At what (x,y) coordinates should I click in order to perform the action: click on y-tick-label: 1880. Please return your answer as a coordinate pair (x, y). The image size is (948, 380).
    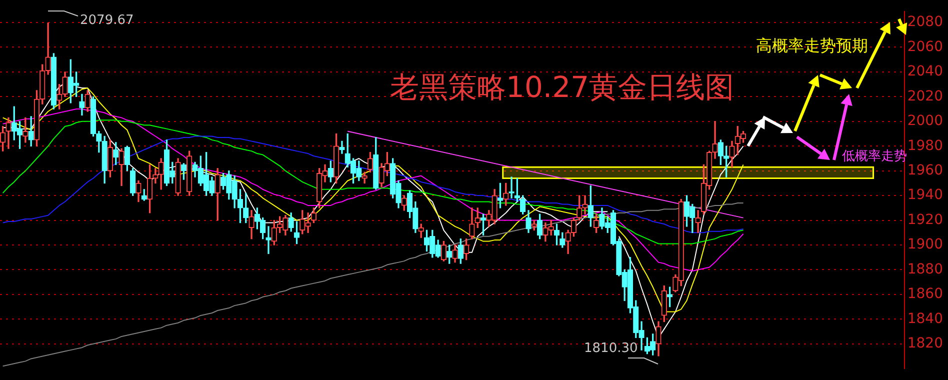
    Looking at the image, I should click on (925, 269).